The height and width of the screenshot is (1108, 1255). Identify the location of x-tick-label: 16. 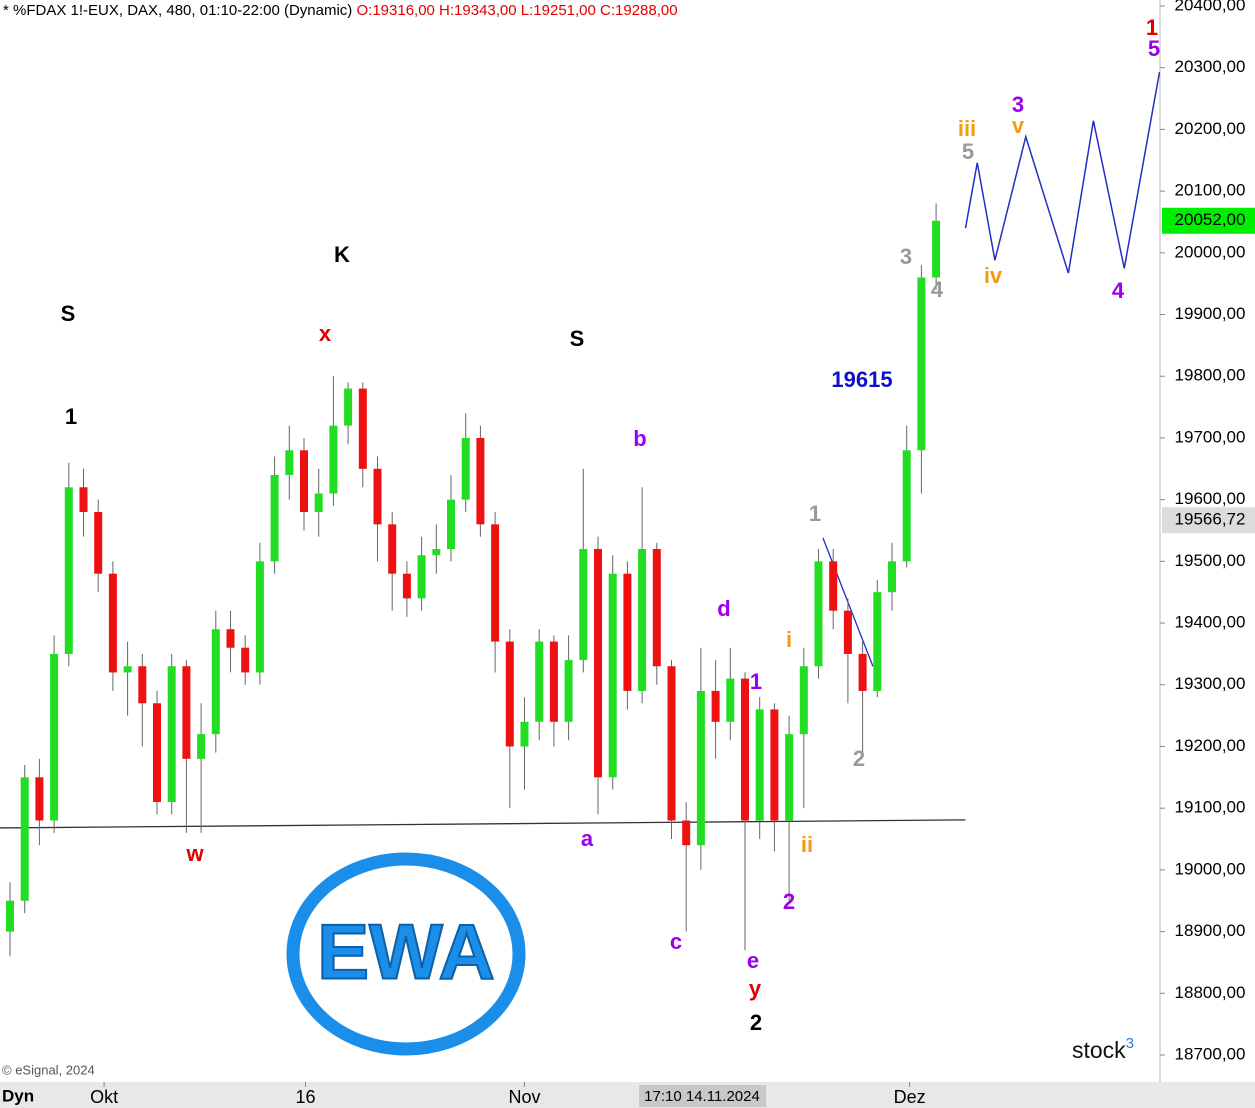
(305, 1097).